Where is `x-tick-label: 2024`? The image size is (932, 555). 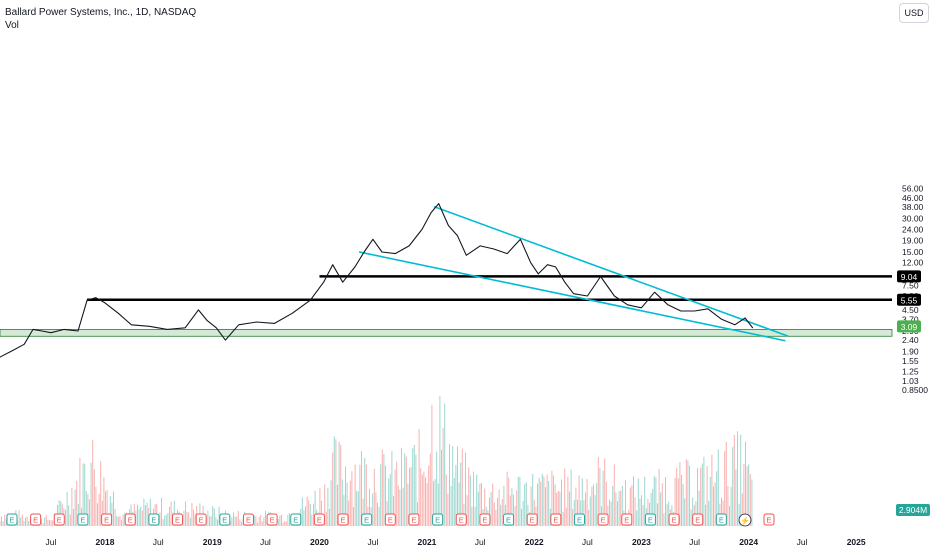
x-tick-label: 2024 is located at coordinates (748, 542).